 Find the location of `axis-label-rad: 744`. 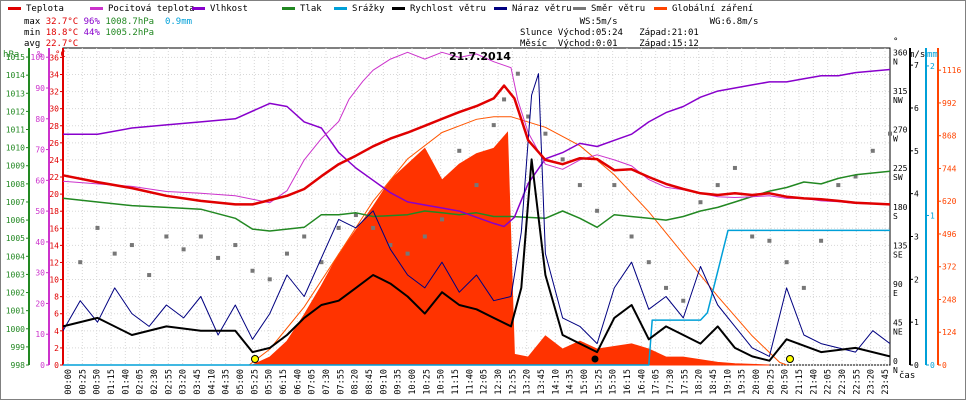

axis-label-rad: 744 is located at coordinates (949, 168).